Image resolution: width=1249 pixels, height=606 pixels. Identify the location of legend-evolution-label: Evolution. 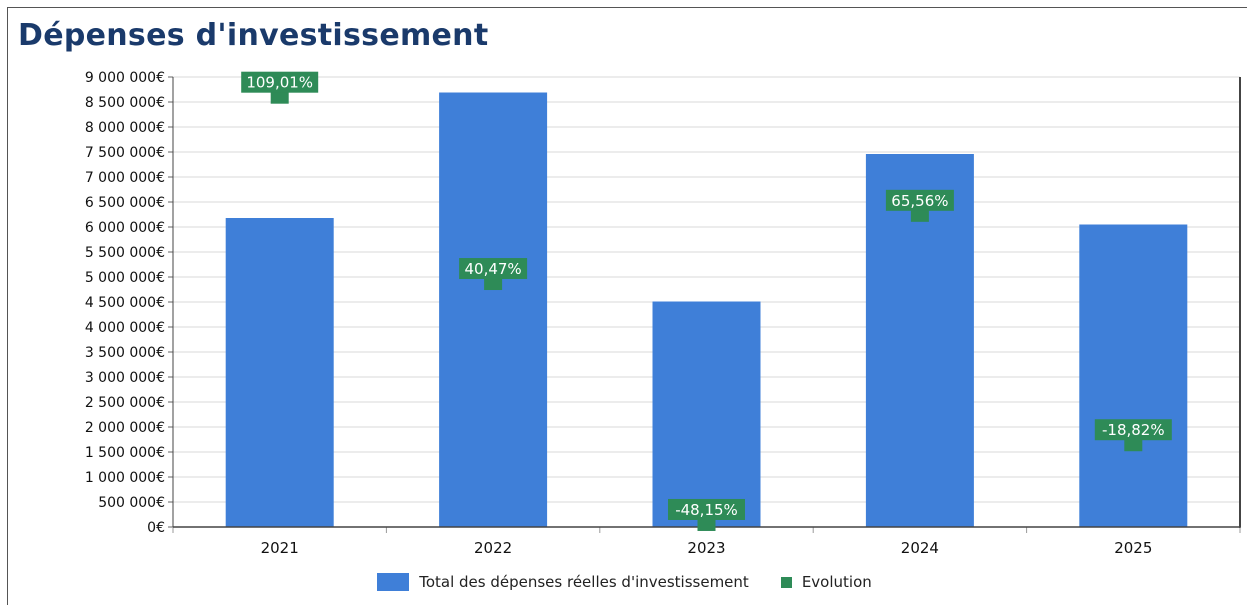
(836, 582).